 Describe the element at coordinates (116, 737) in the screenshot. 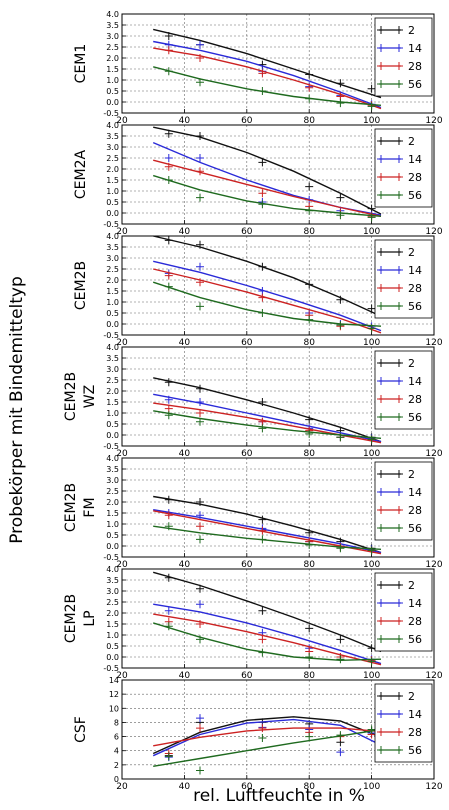

I see `y-tick-label: 6` at that location.